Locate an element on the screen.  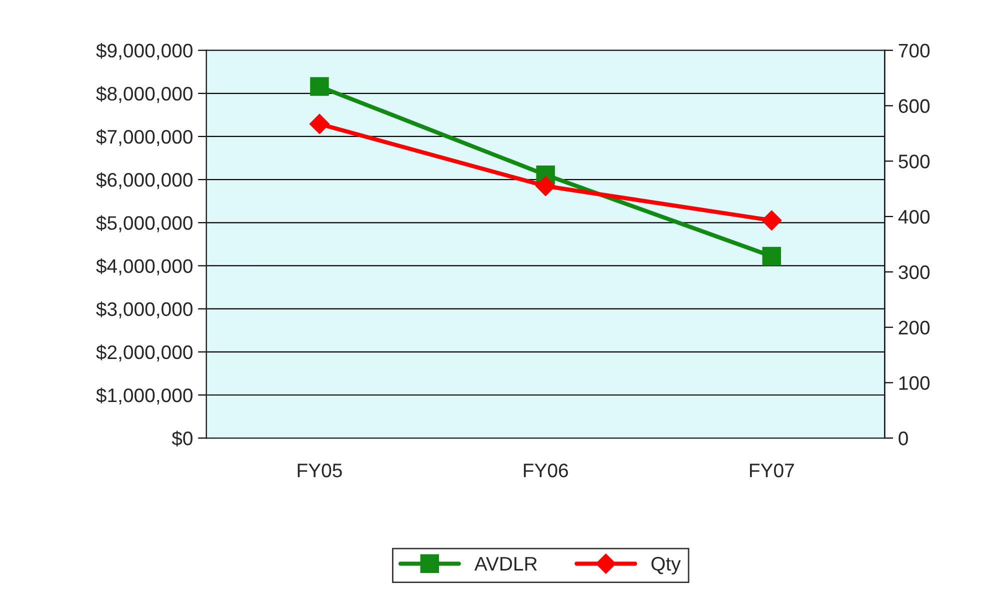
legend-label: AVDLR is located at coordinates (505, 563).